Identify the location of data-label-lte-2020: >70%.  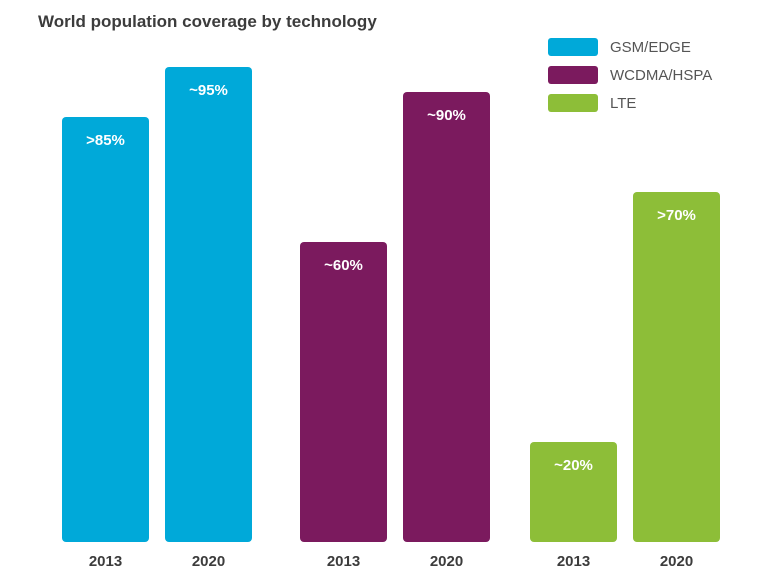
(676, 215).